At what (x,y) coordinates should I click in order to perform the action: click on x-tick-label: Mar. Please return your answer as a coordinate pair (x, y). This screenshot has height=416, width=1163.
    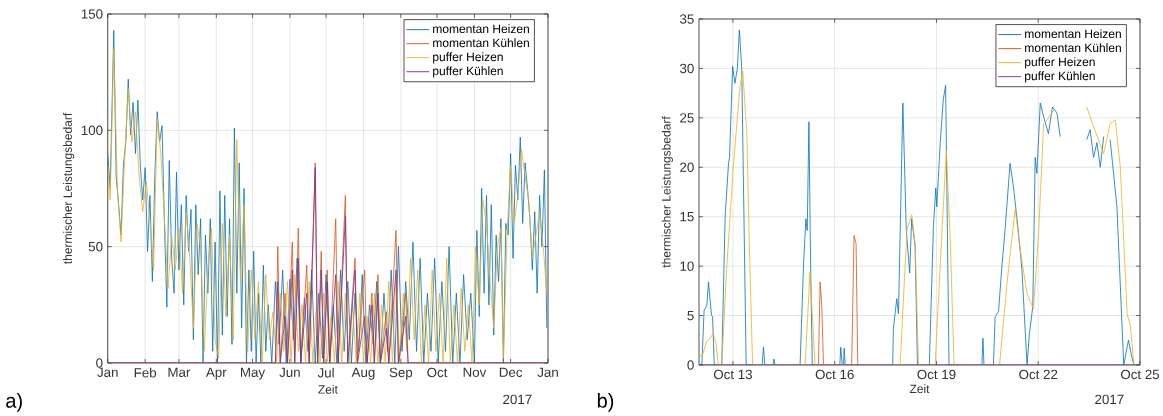
    Looking at the image, I should click on (179, 372).